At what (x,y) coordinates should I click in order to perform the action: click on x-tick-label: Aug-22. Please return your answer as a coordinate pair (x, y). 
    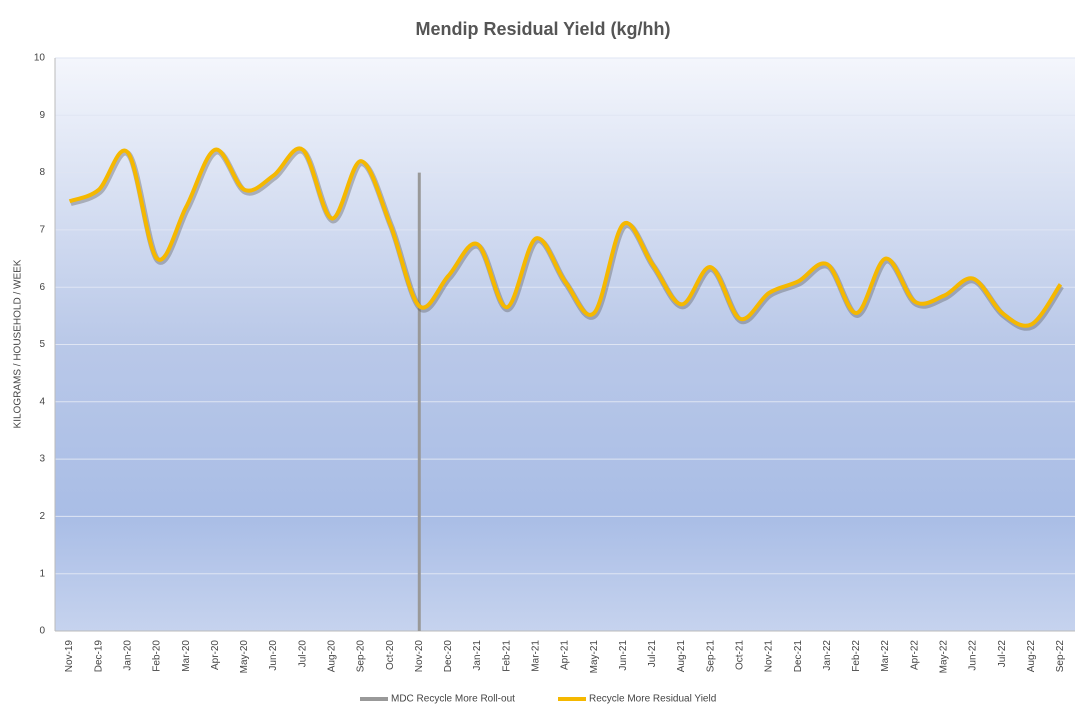
    Looking at the image, I should click on (1031, 656).